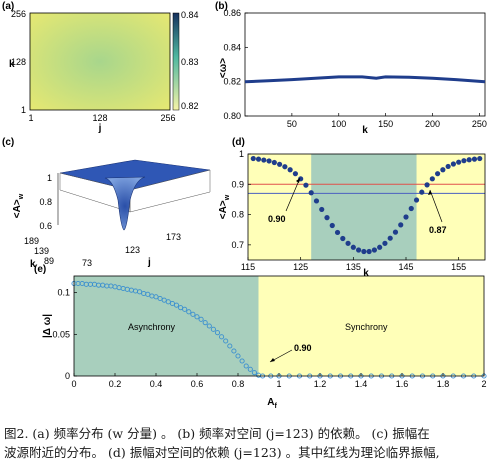 The image size is (500, 465). I want to click on box-right, so click(170, 191).